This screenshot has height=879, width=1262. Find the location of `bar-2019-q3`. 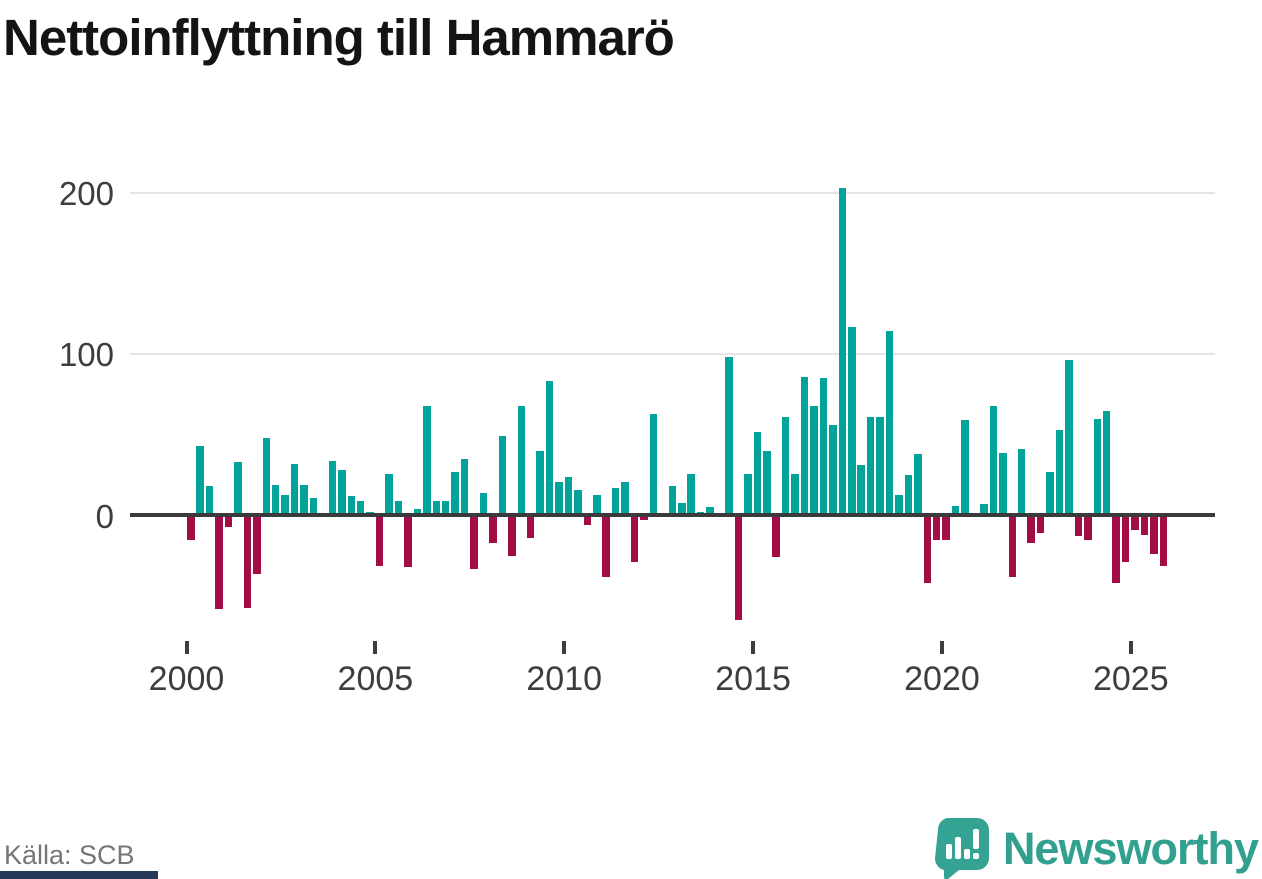

bar-2019-q3 is located at coordinates (927, 549).